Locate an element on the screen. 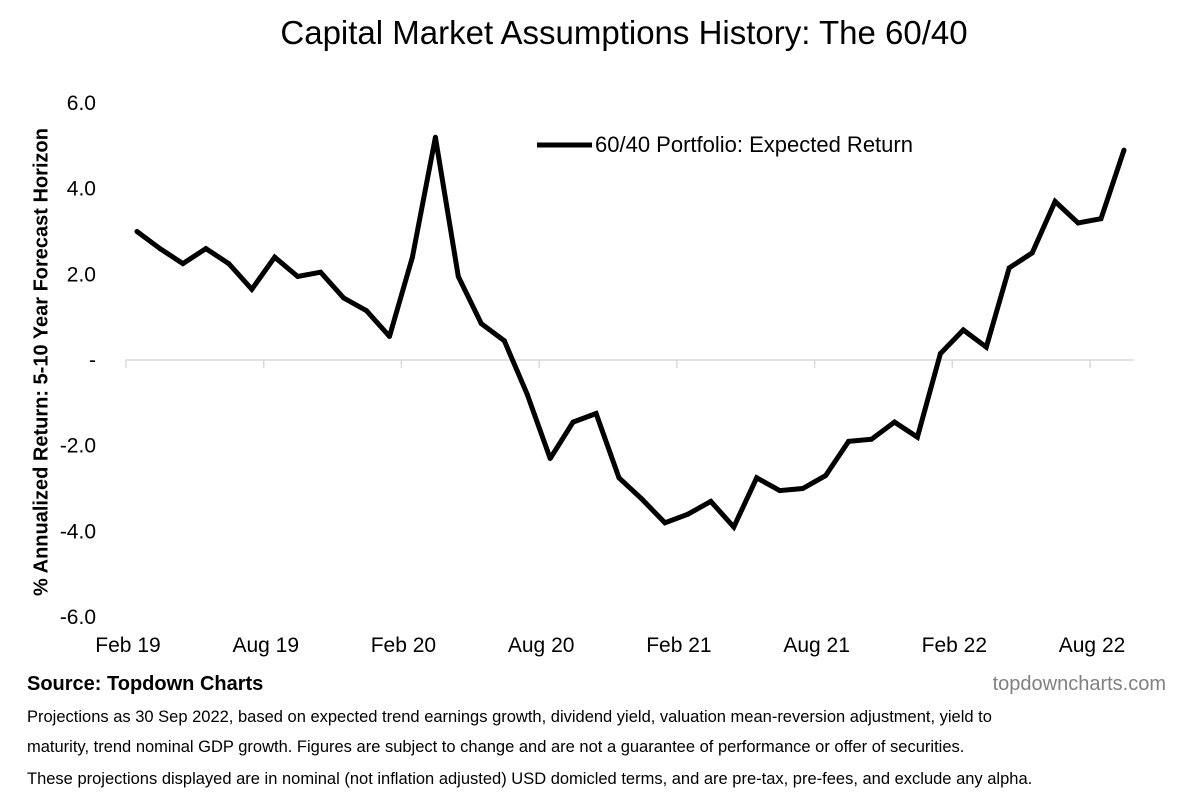 This screenshot has height=812, width=1200. x-tick-label: Aug 20 is located at coordinates (541, 645).